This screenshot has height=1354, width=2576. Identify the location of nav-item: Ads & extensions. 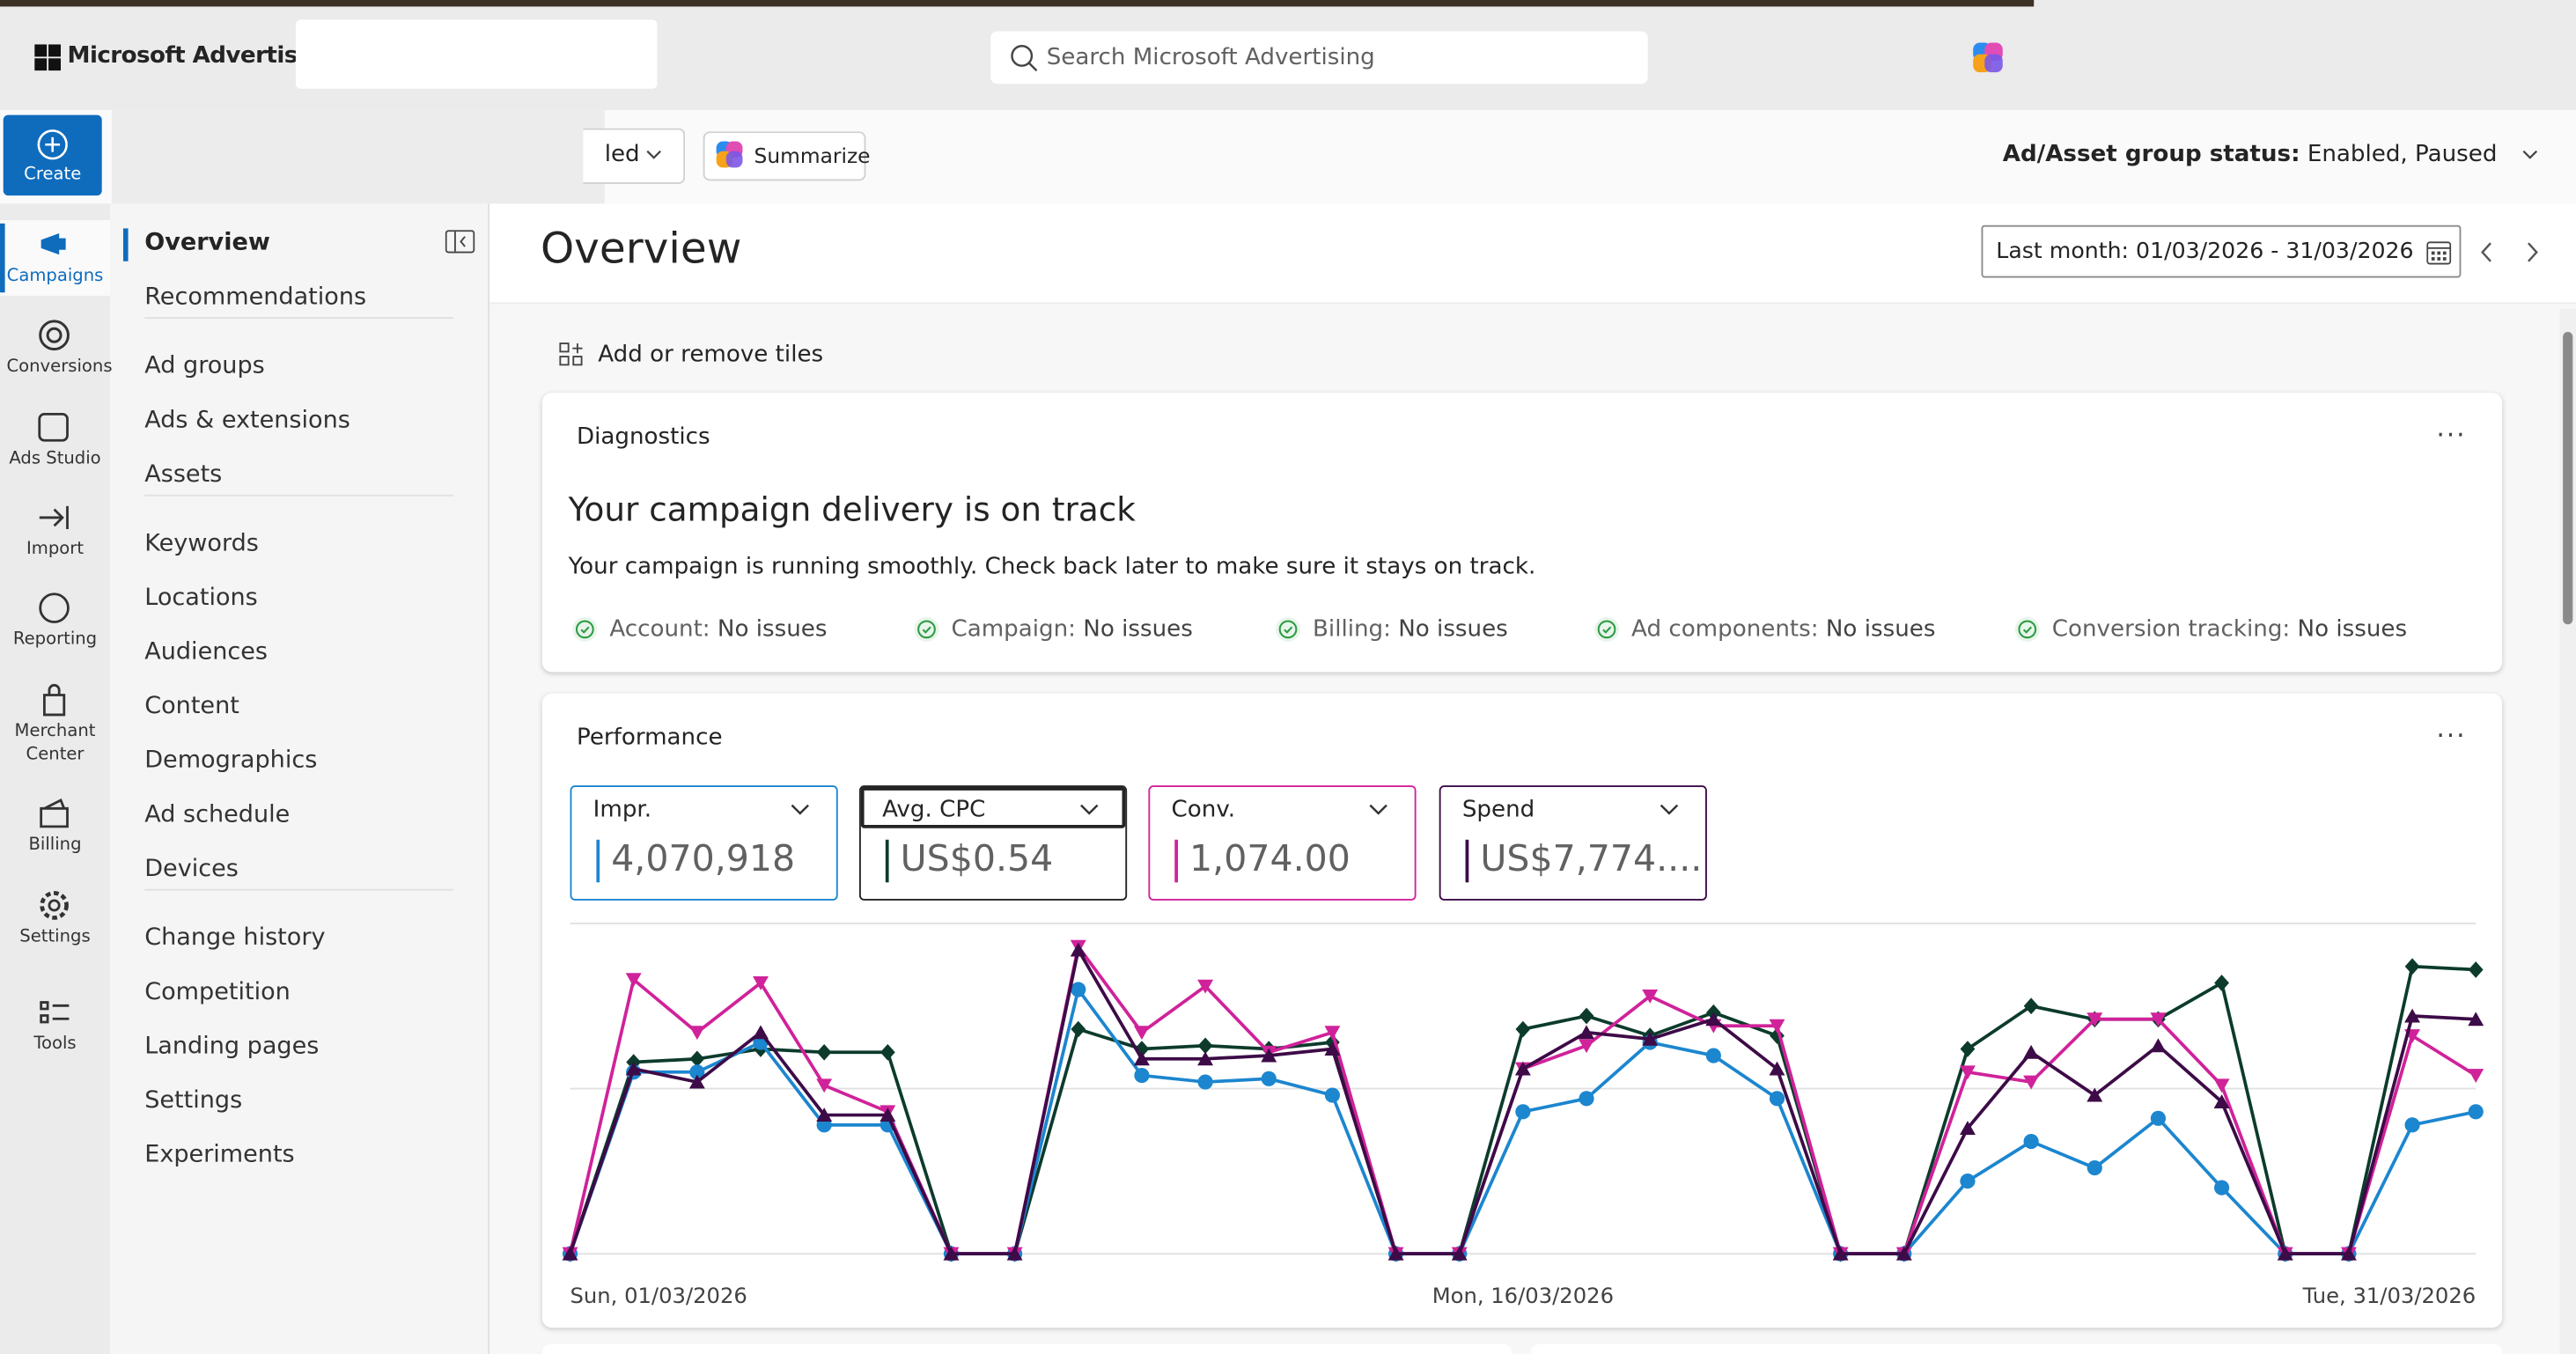
(247, 420).